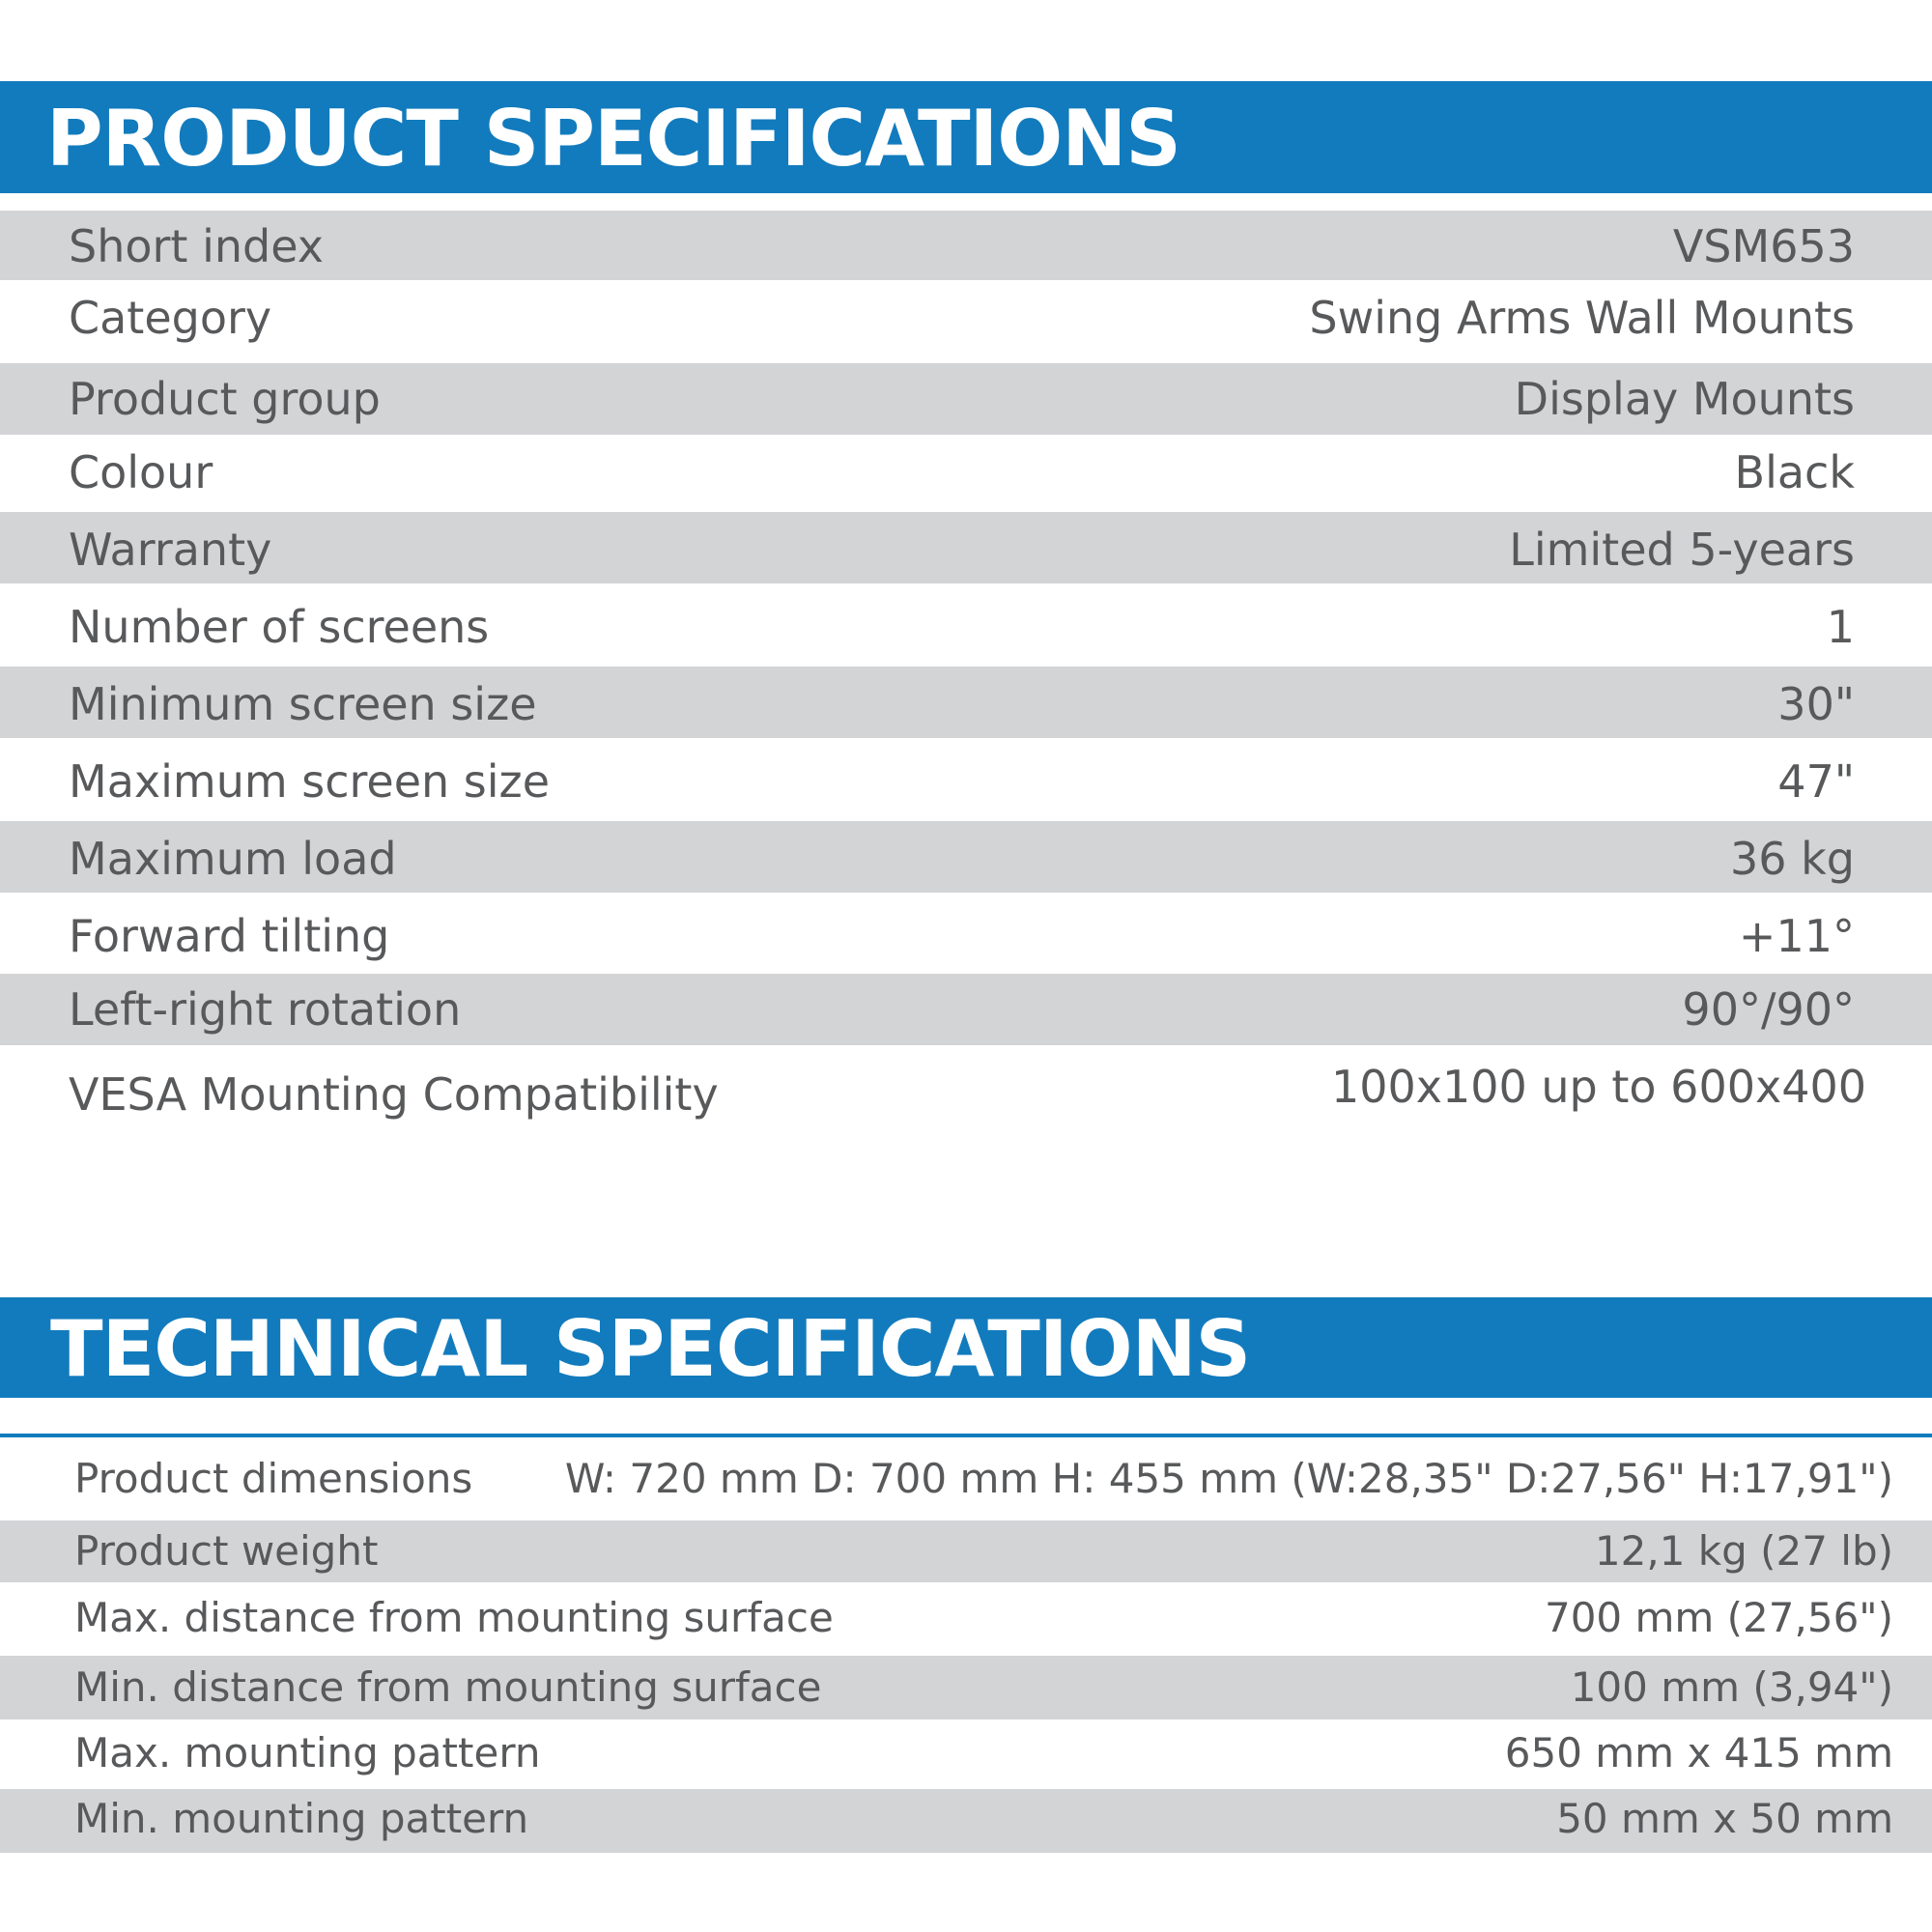  I want to click on tech-value: 700 mm (27,56"), so click(1718, 1617).